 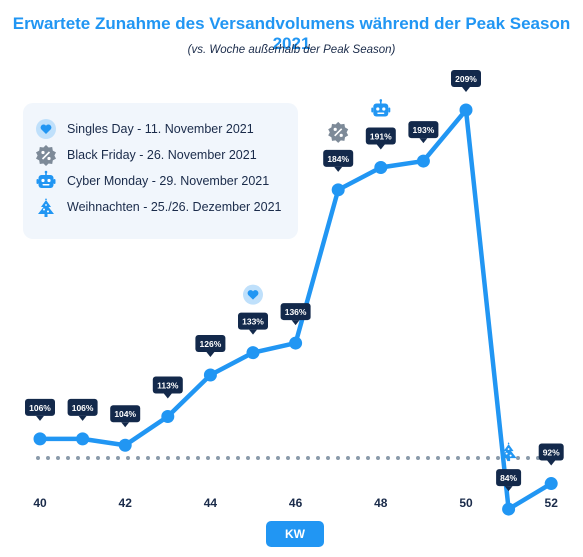 I want to click on legend-item-cyber-monday: Cyber Monday - 29. November 2021, so click(x=152, y=181).